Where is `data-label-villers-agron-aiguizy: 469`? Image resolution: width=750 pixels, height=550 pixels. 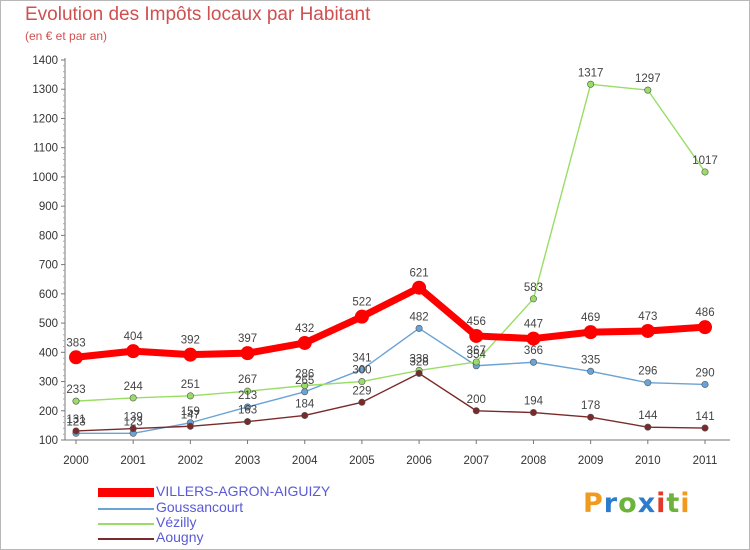
data-label-villers-agron-aiguizy: 469 is located at coordinates (590, 318).